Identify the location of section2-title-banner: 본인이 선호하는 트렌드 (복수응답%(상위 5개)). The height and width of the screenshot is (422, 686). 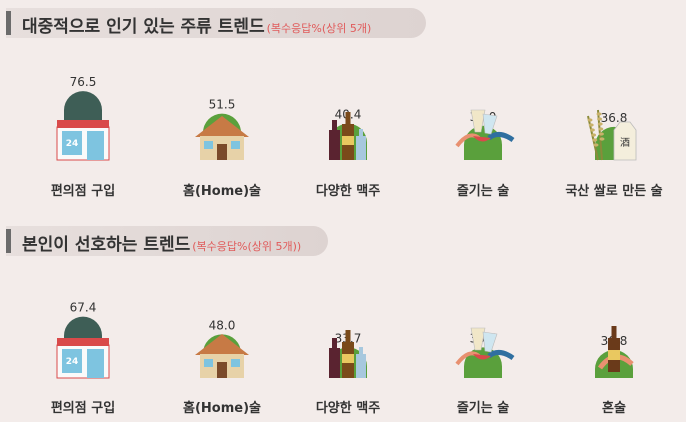
(167, 241).